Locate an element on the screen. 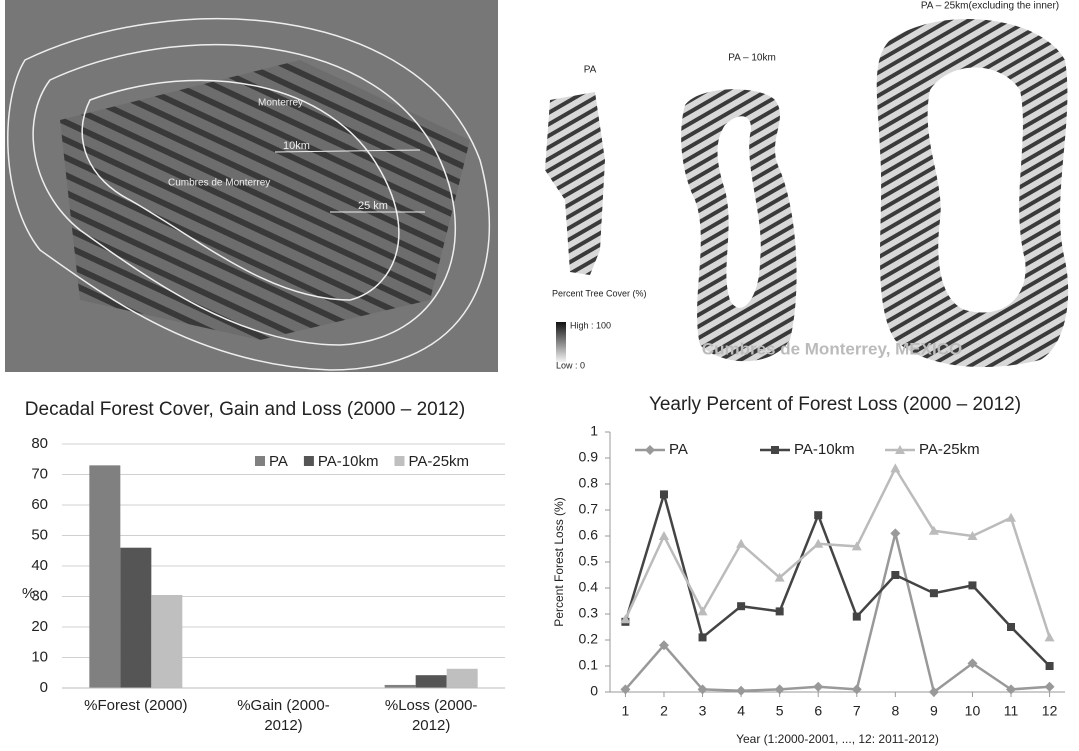  y-tick-label: 0 is located at coordinates (594, 691).